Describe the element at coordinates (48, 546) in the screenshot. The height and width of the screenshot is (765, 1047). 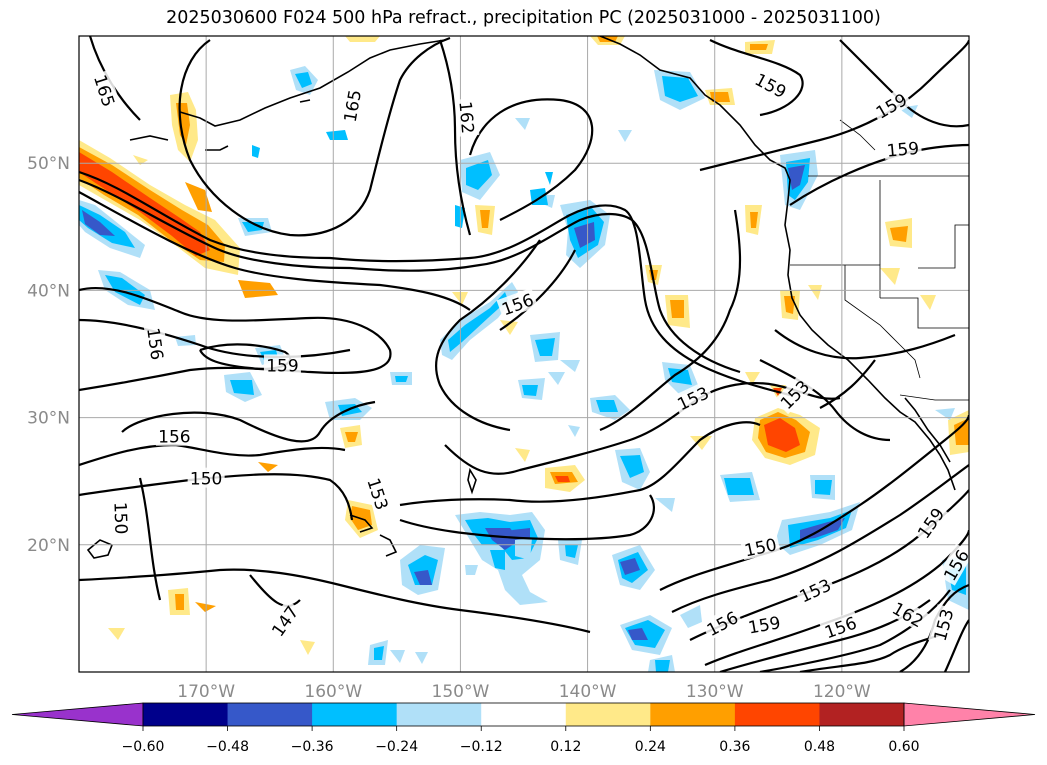
I see `lat-tick-label: 20°N` at that location.